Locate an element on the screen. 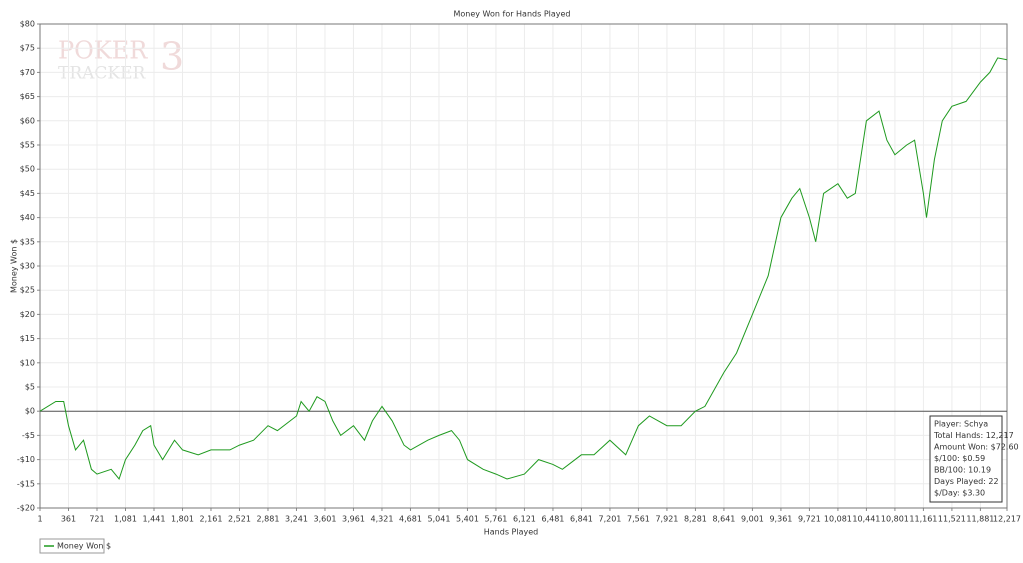 This screenshot has height=563, width=1023. y-tick-label: $40 is located at coordinates (27, 217).